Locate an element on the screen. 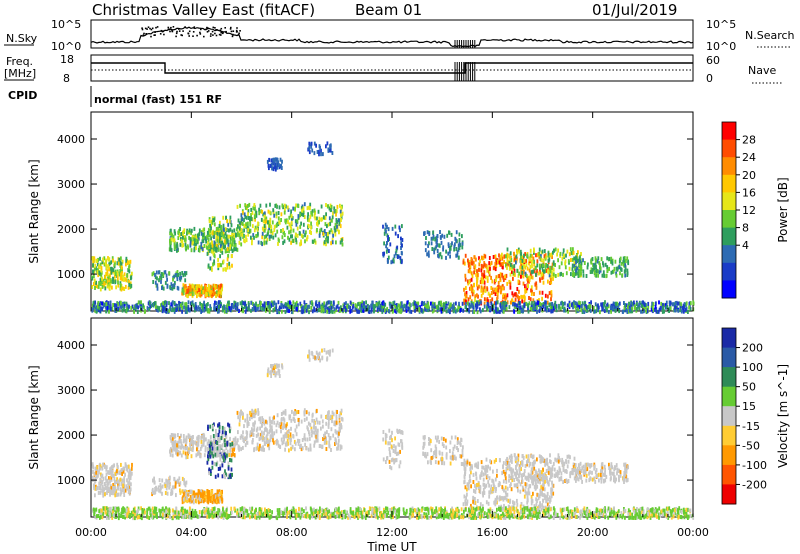  freq-tick-top: 18 is located at coordinates (67, 59).